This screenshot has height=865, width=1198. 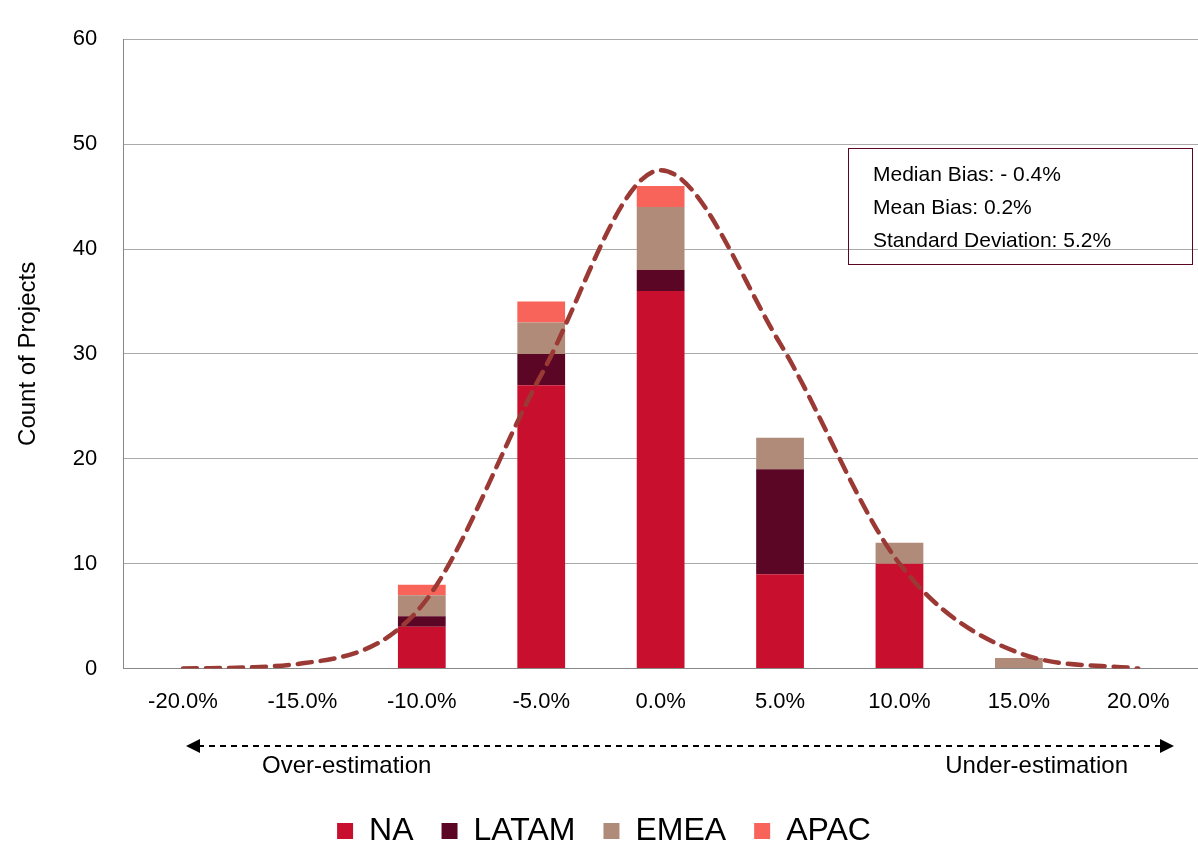 I want to click on x-tick-label: -20.0%, so click(x=183, y=700).